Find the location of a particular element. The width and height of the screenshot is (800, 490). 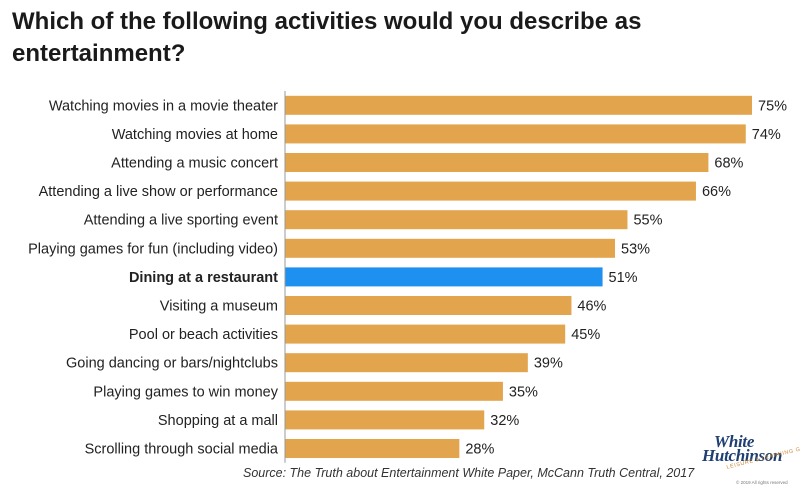

category-label: Watching movies in a movie theater is located at coordinates (163, 106).